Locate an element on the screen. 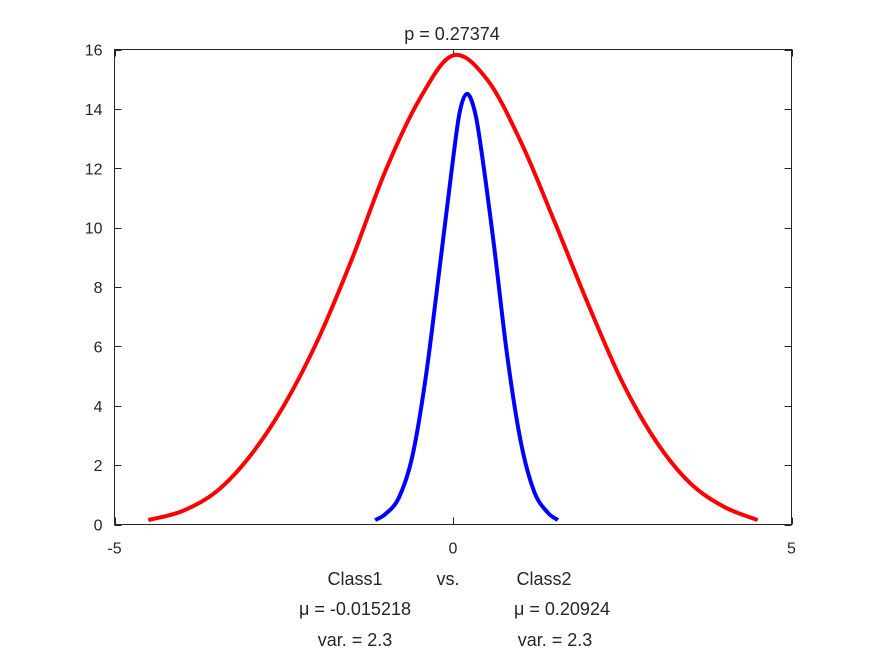 This screenshot has height=656, width=875. class1-mu: μ = -0.015218 is located at coordinates (355, 609).